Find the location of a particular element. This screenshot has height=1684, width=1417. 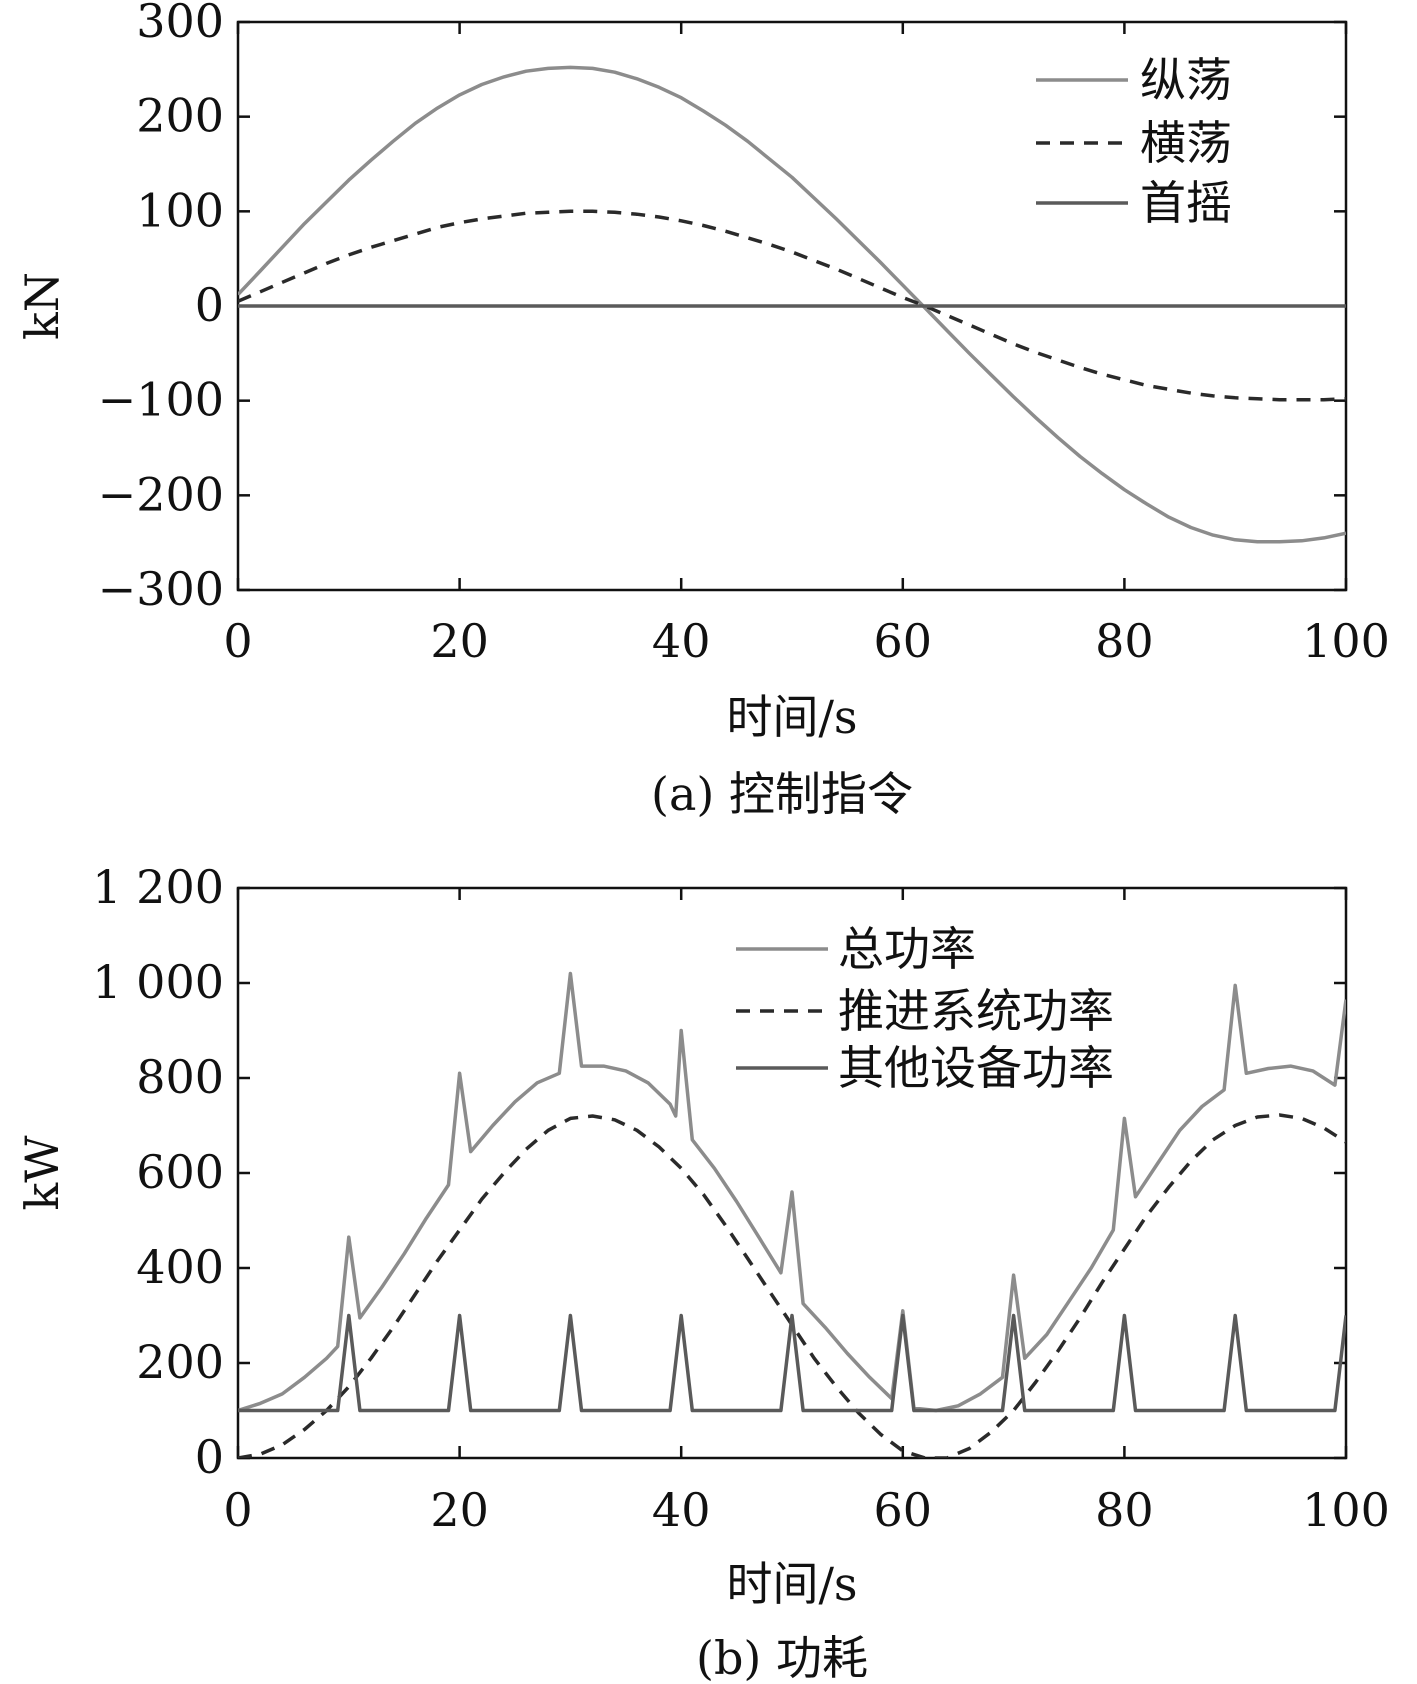

chart-caption: (b) 功耗 is located at coordinates (782, 1657).